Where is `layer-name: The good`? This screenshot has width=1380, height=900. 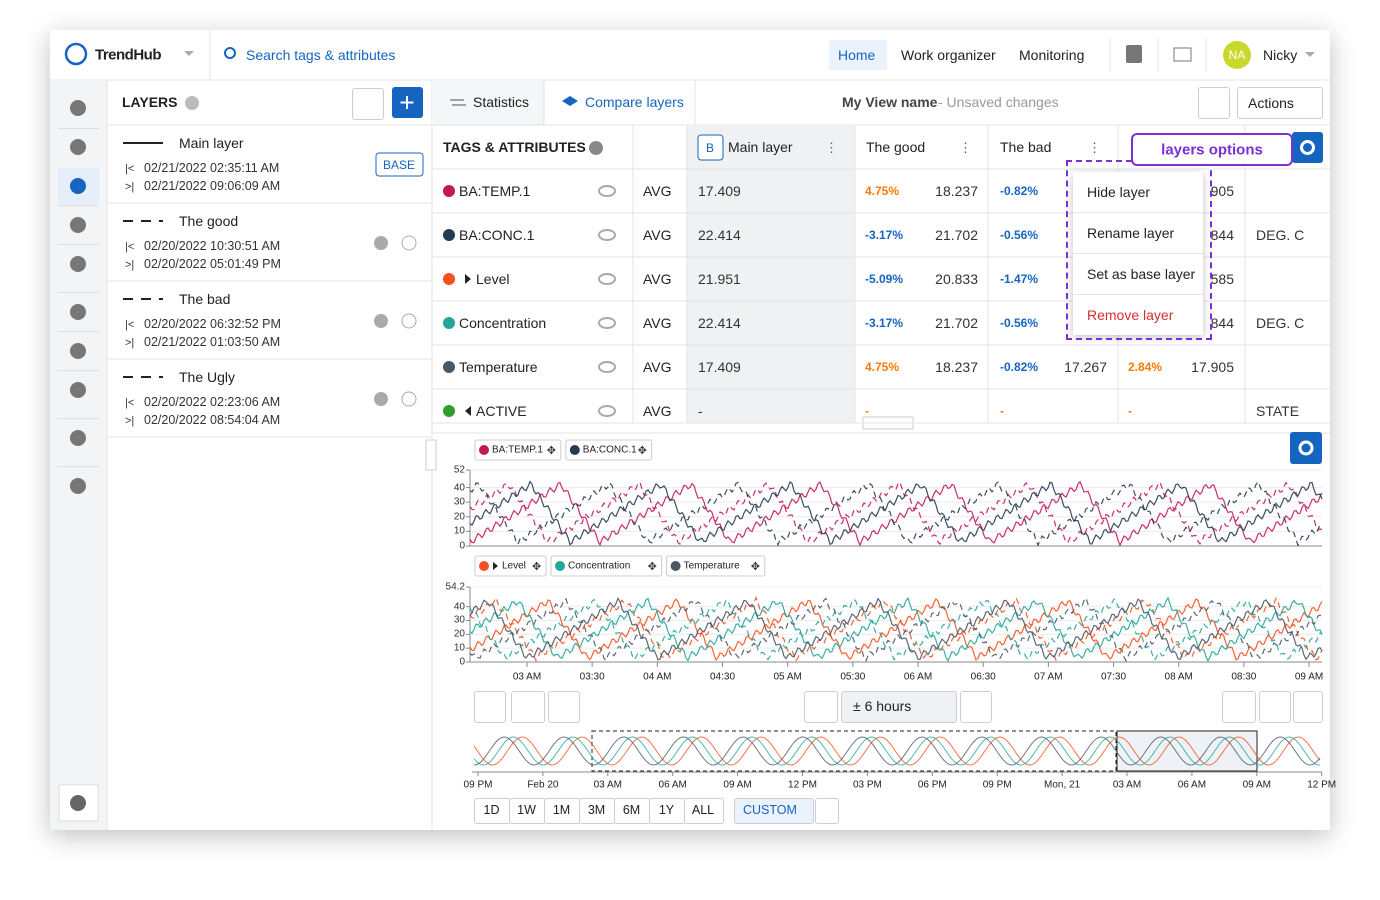
layer-name: The good is located at coordinates (208, 221).